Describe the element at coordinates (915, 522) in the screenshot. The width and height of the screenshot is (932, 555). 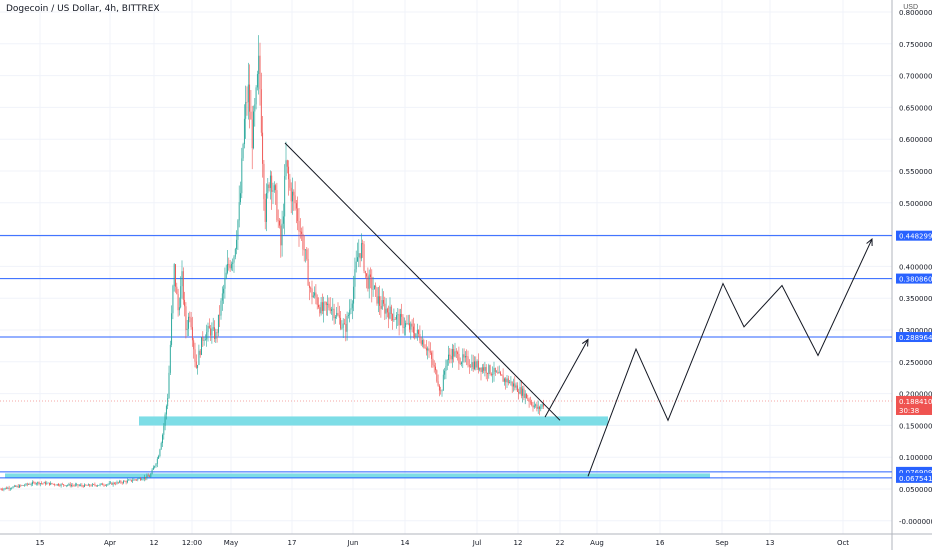
I see `y-tick-label: -0.00000000` at that location.